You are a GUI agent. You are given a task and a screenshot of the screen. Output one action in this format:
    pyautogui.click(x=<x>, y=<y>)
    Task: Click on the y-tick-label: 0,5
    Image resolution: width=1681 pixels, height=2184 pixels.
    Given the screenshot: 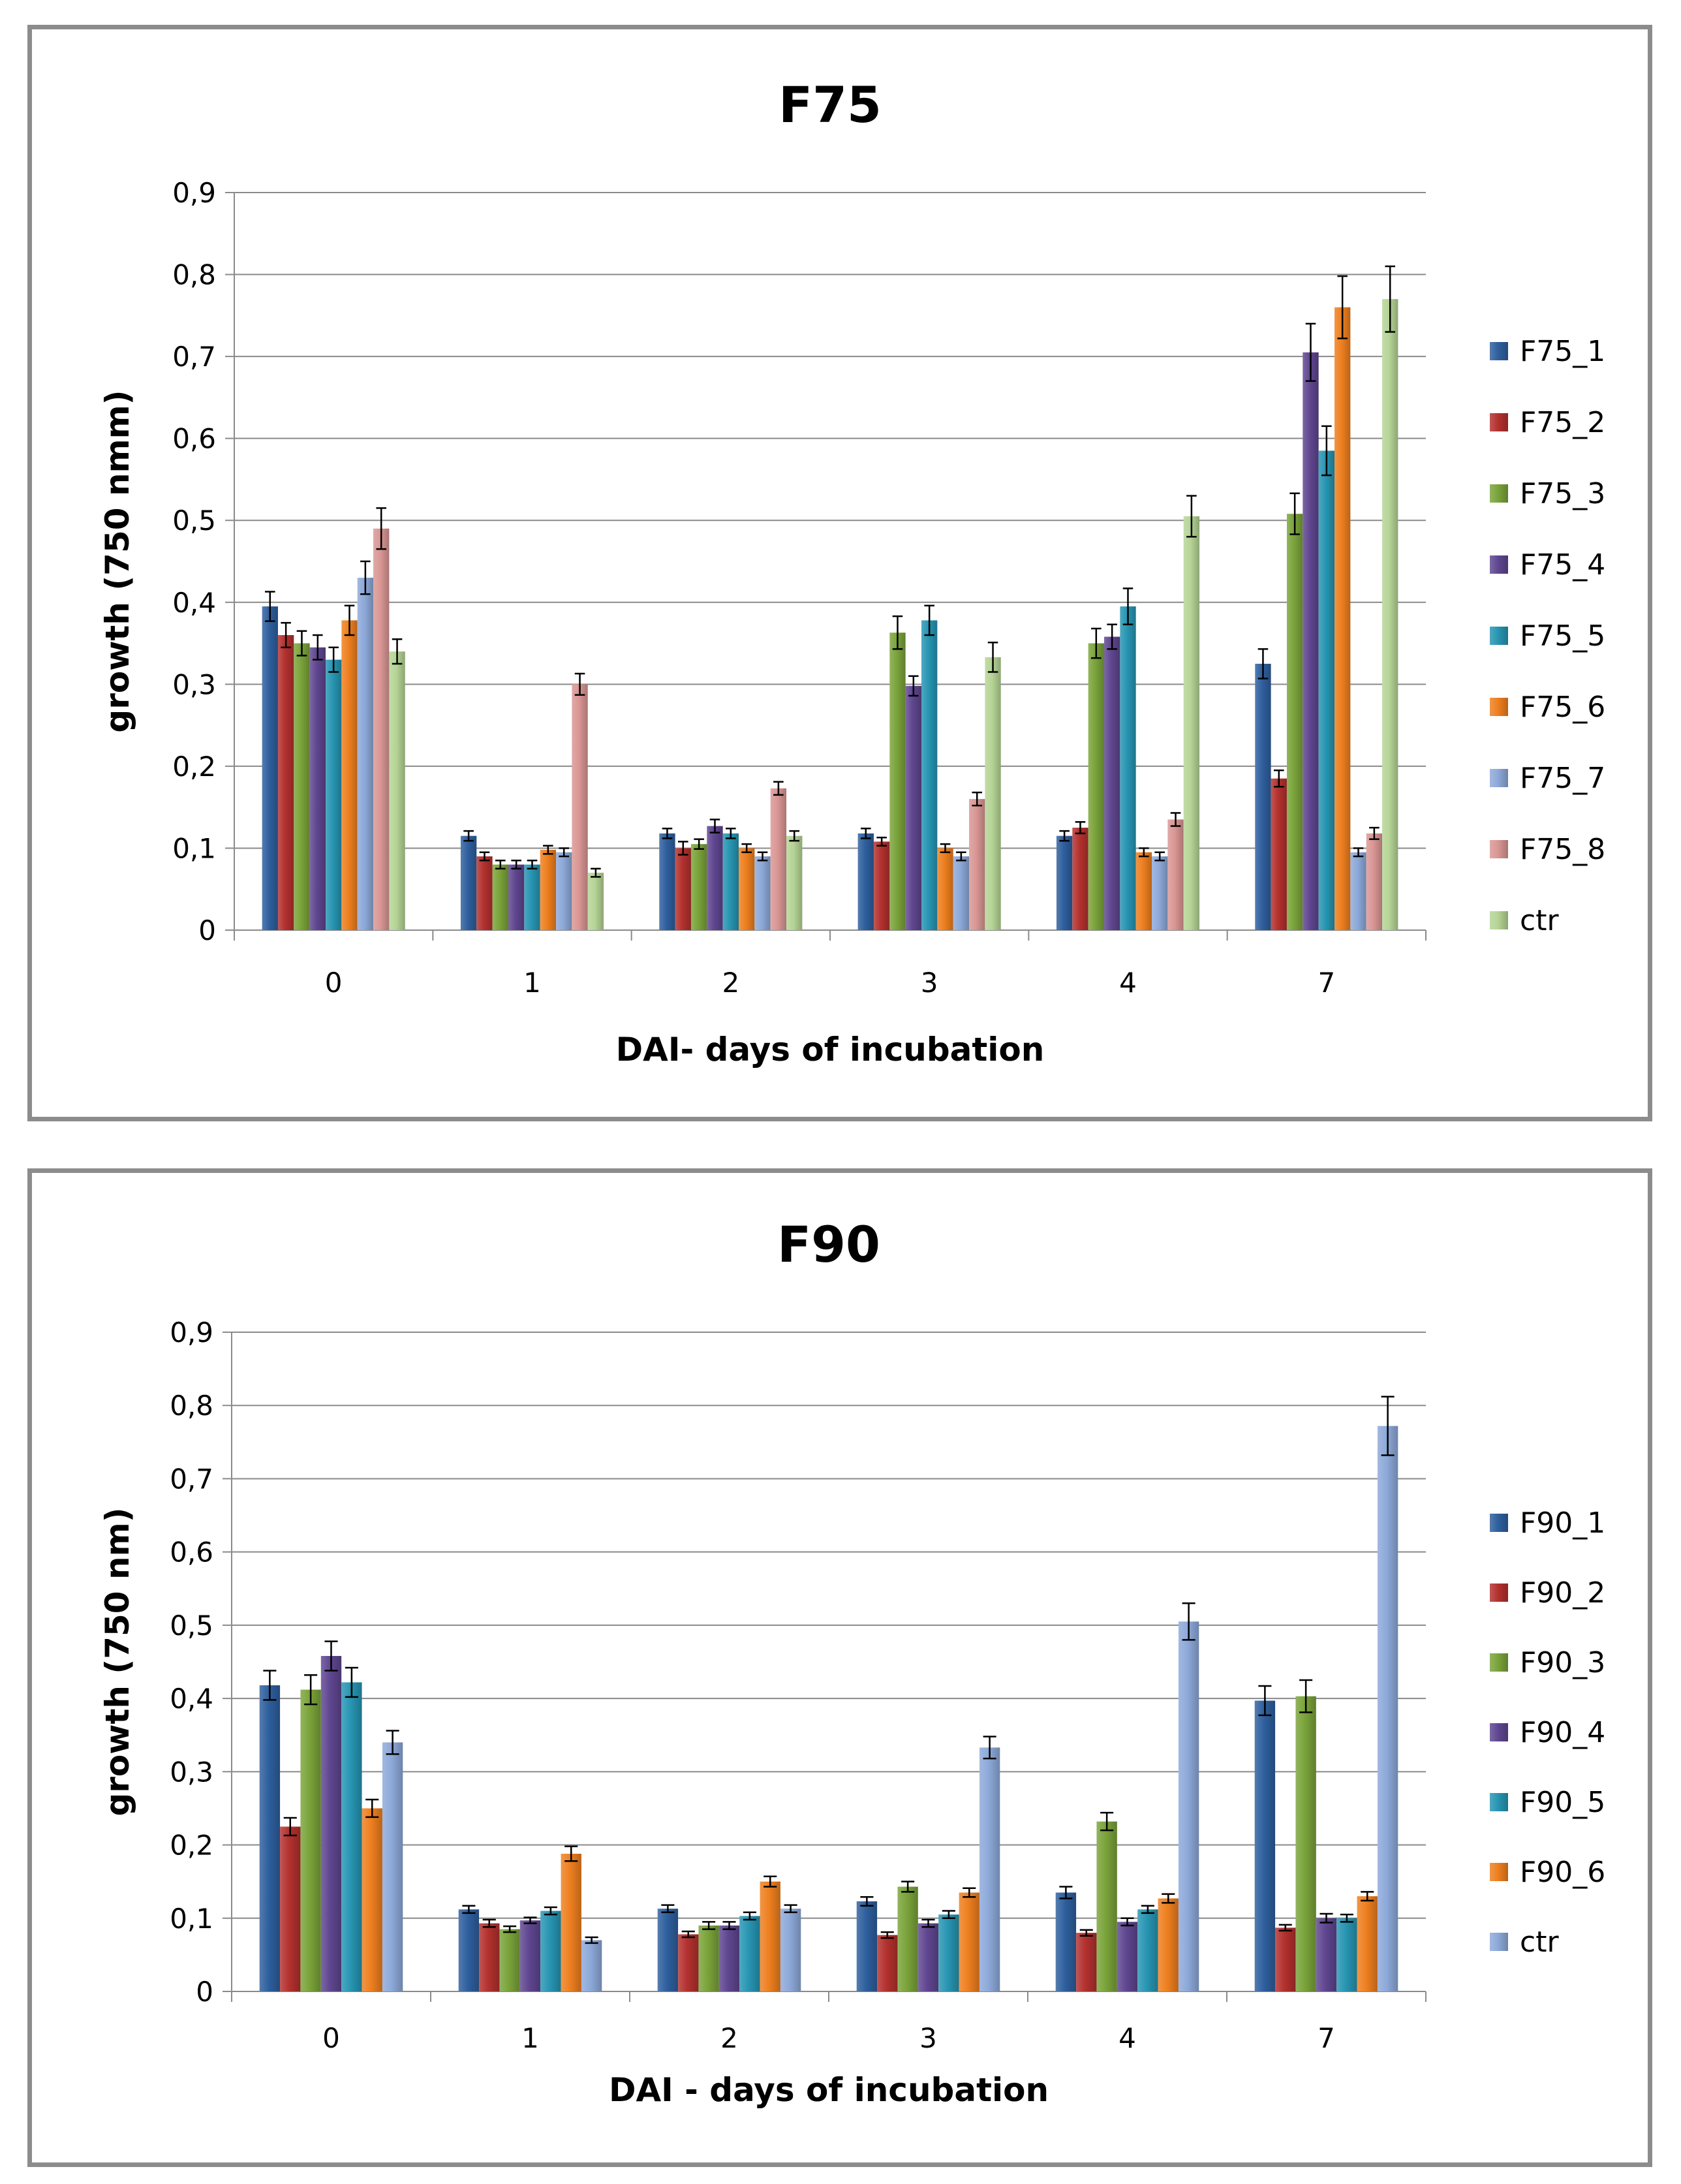 What is the action you would take?
    pyautogui.click(x=192, y=1626)
    